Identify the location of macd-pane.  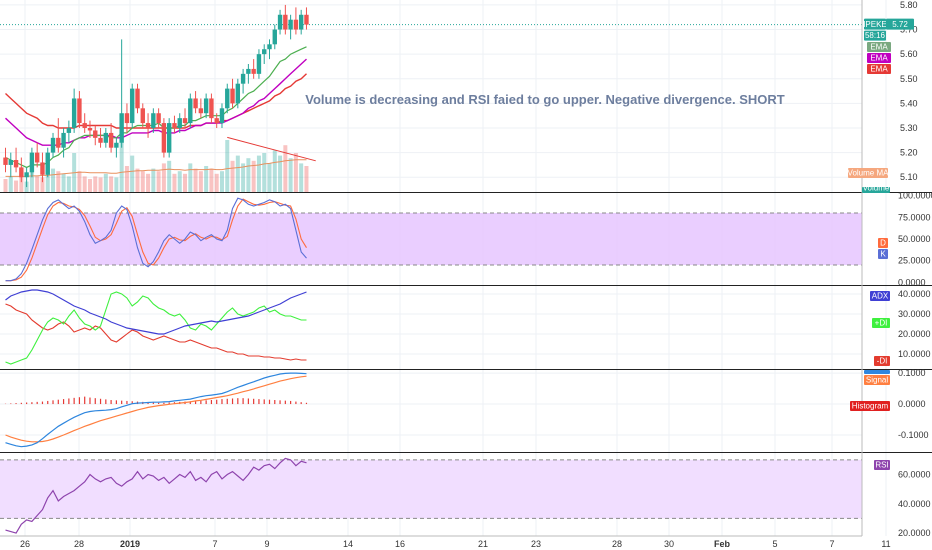
(156, 410).